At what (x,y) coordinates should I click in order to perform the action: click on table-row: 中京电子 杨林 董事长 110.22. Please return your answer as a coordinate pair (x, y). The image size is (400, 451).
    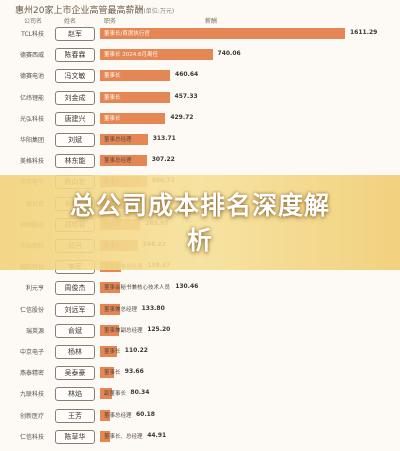
    Looking at the image, I should click on (200, 352).